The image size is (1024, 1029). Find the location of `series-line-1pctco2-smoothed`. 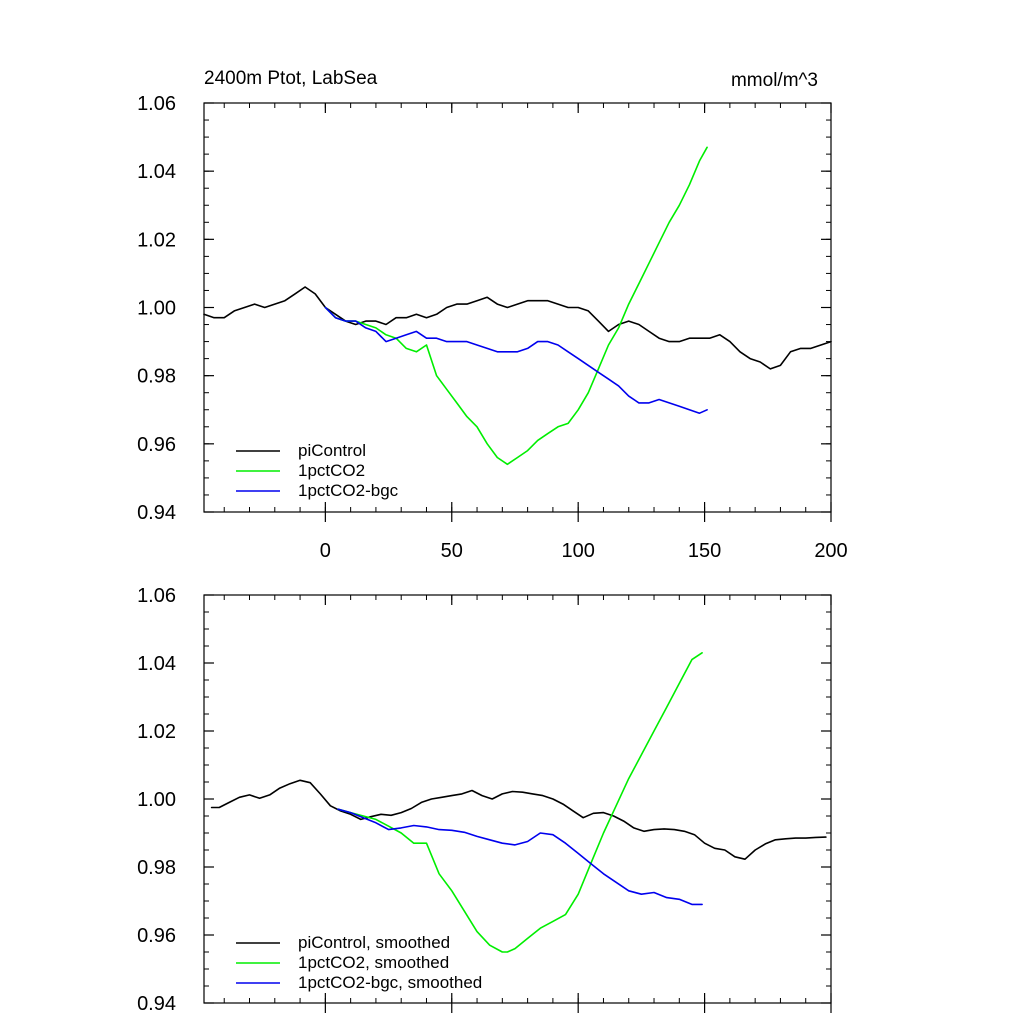

series-line-1pctco2-smoothed is located at coordinates (520, 802).